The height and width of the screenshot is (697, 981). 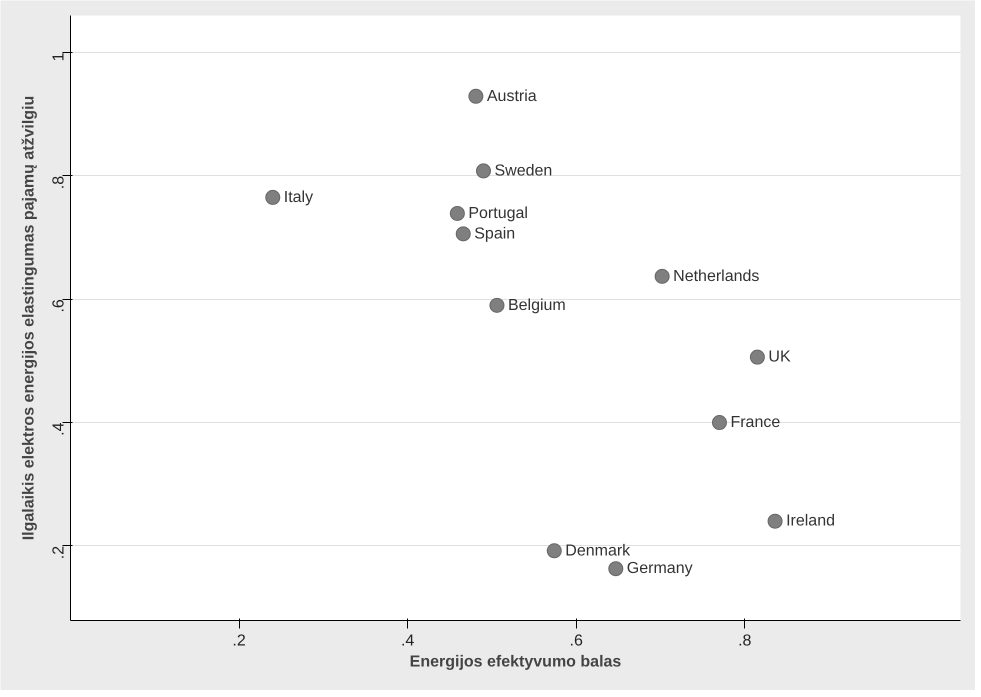 What do you see at coordinates (745, 641) in the screenshot?
I see `x-tick-label: .8` at bounding box center [745, 641].